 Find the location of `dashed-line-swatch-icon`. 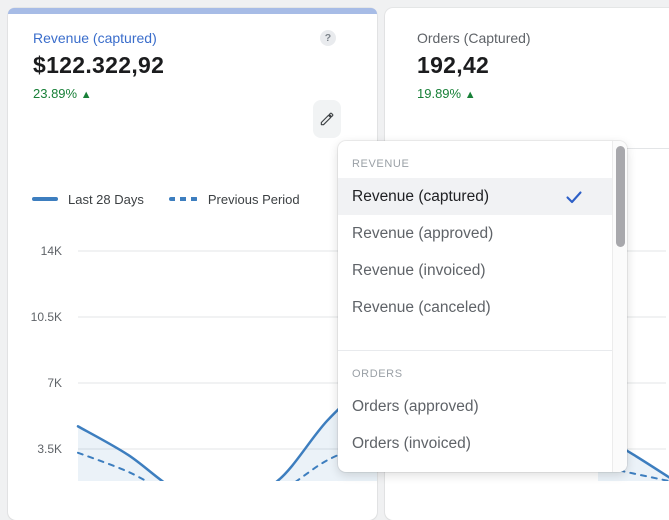

dashed-line-swatch-icon is located at coordinates (183, 199).